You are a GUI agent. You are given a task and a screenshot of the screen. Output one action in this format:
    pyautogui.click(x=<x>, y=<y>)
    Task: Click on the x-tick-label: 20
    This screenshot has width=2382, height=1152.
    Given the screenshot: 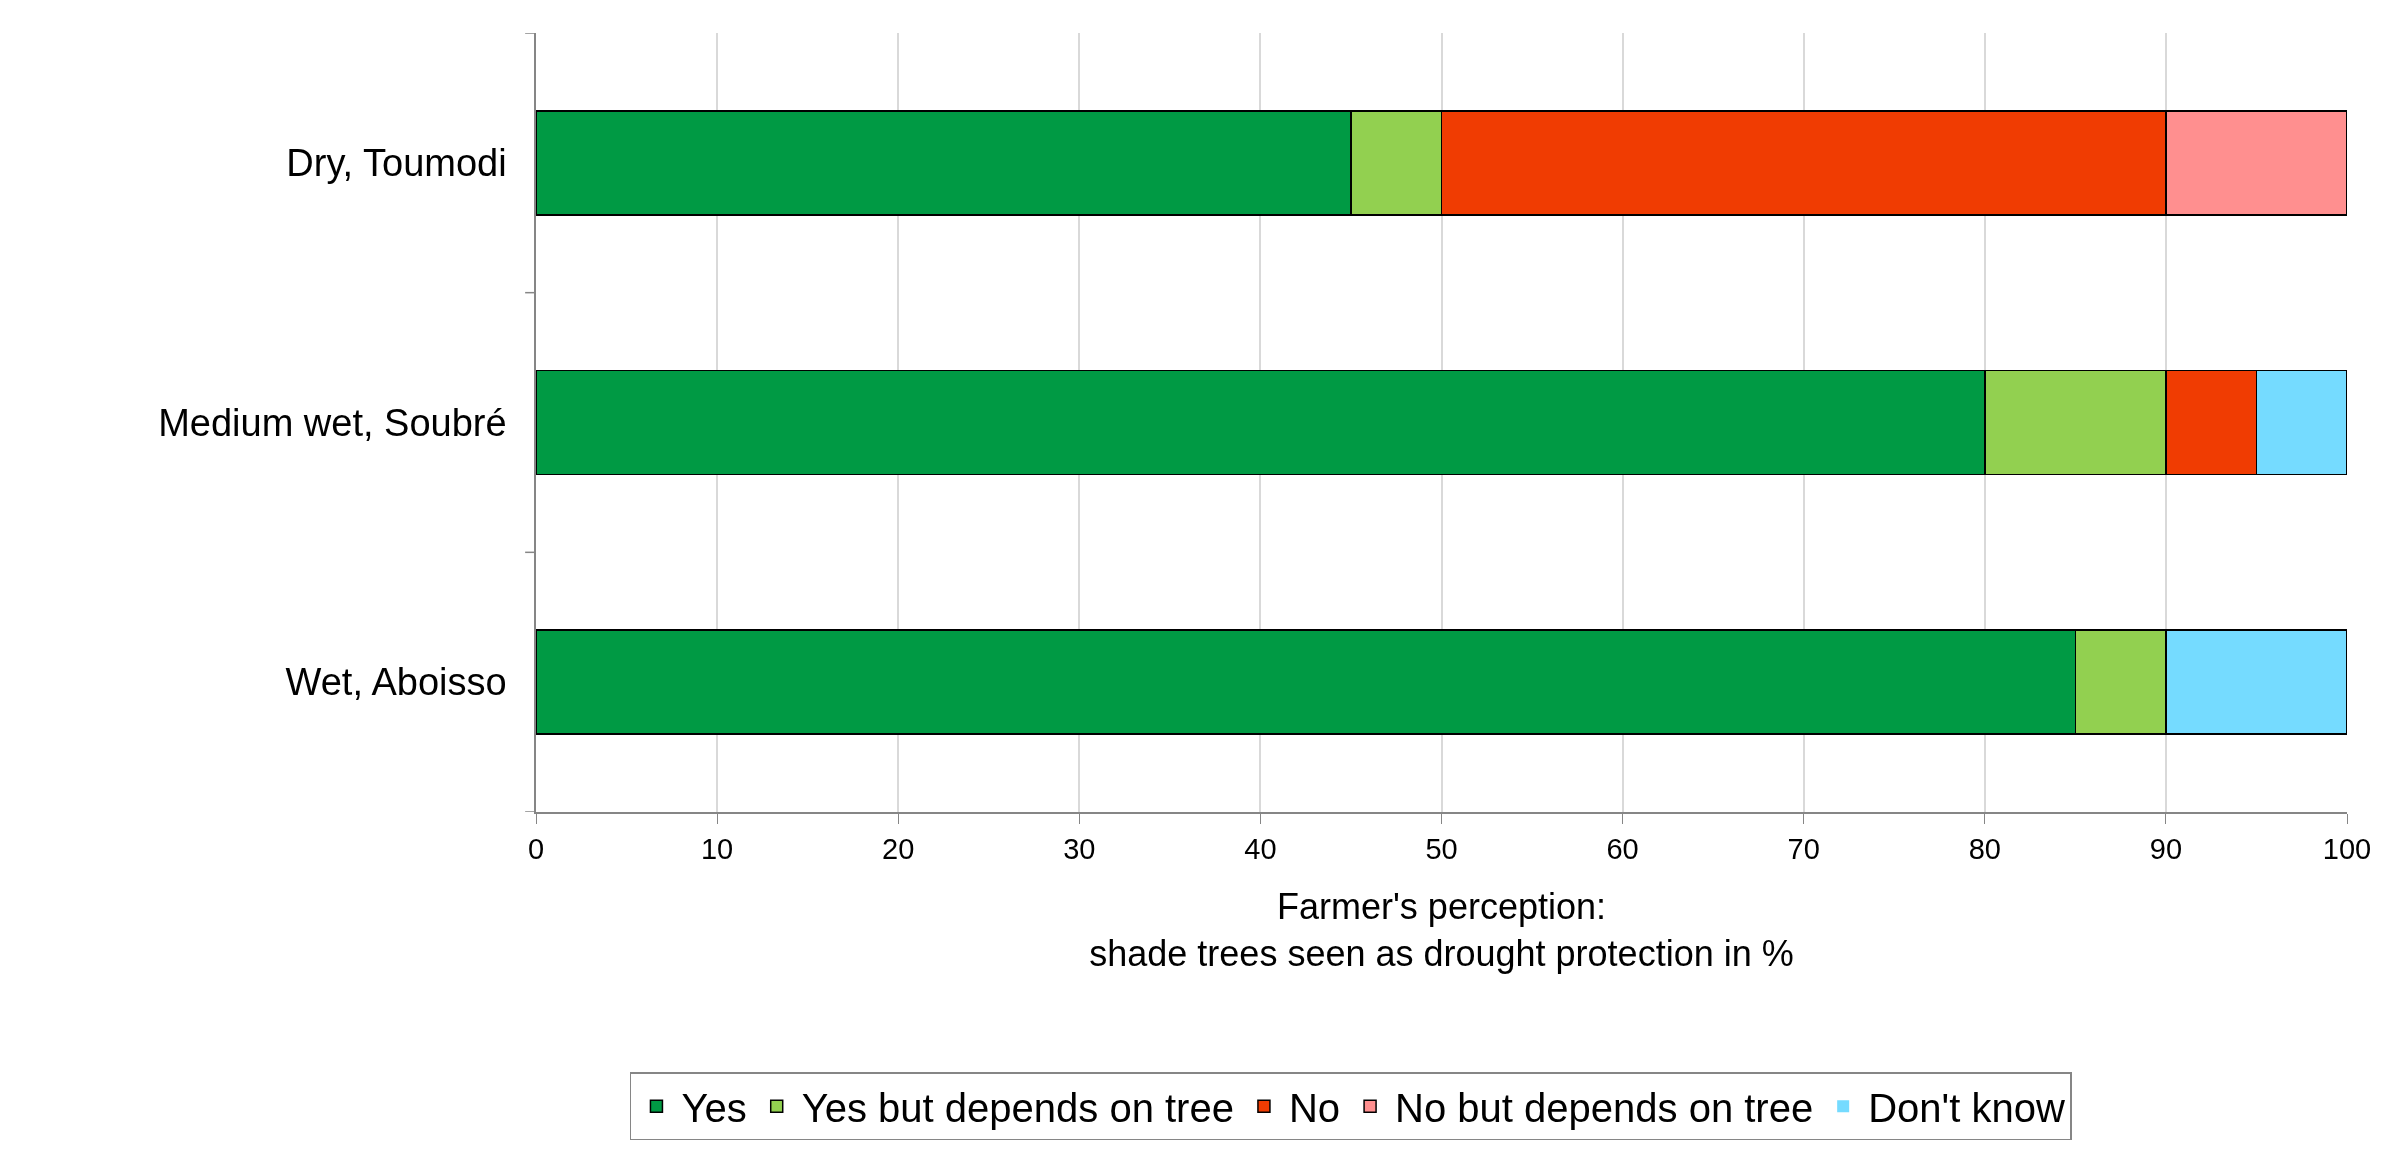 What is the action you would take?
    pyautogui.click(x=898, y=848)
    